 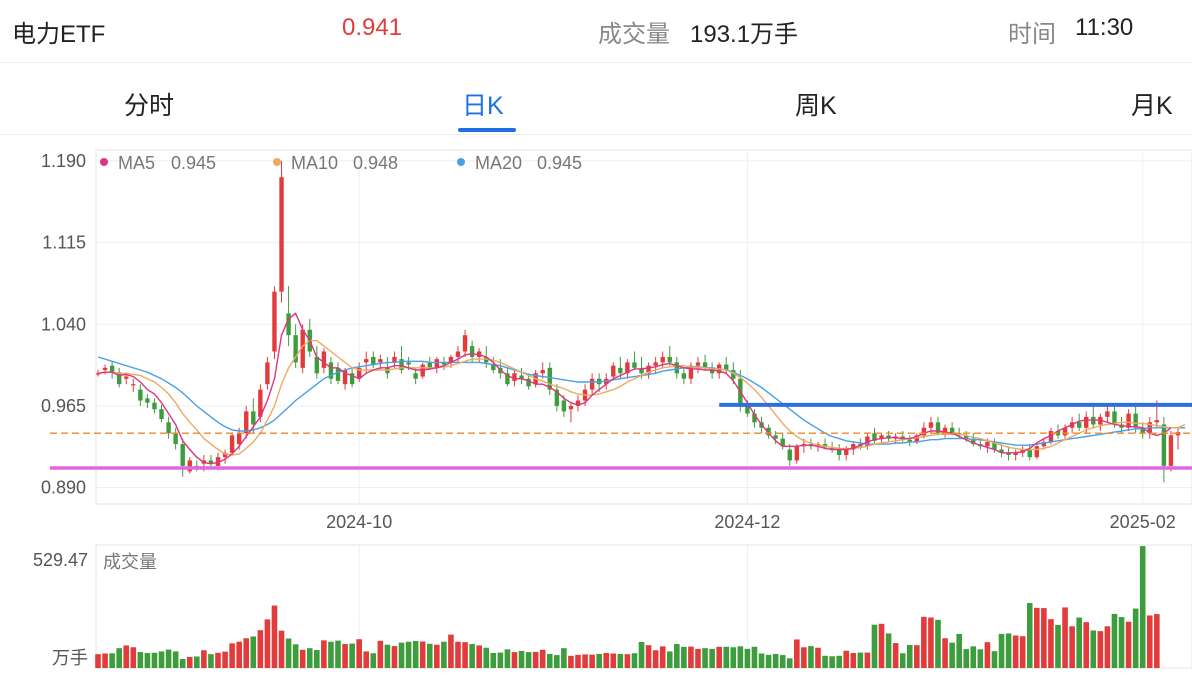 What do you see at coordinates (193, 163) in the screenshot?
I see `legend-ma5-value: 0.945` at bounding box center [193, 163].